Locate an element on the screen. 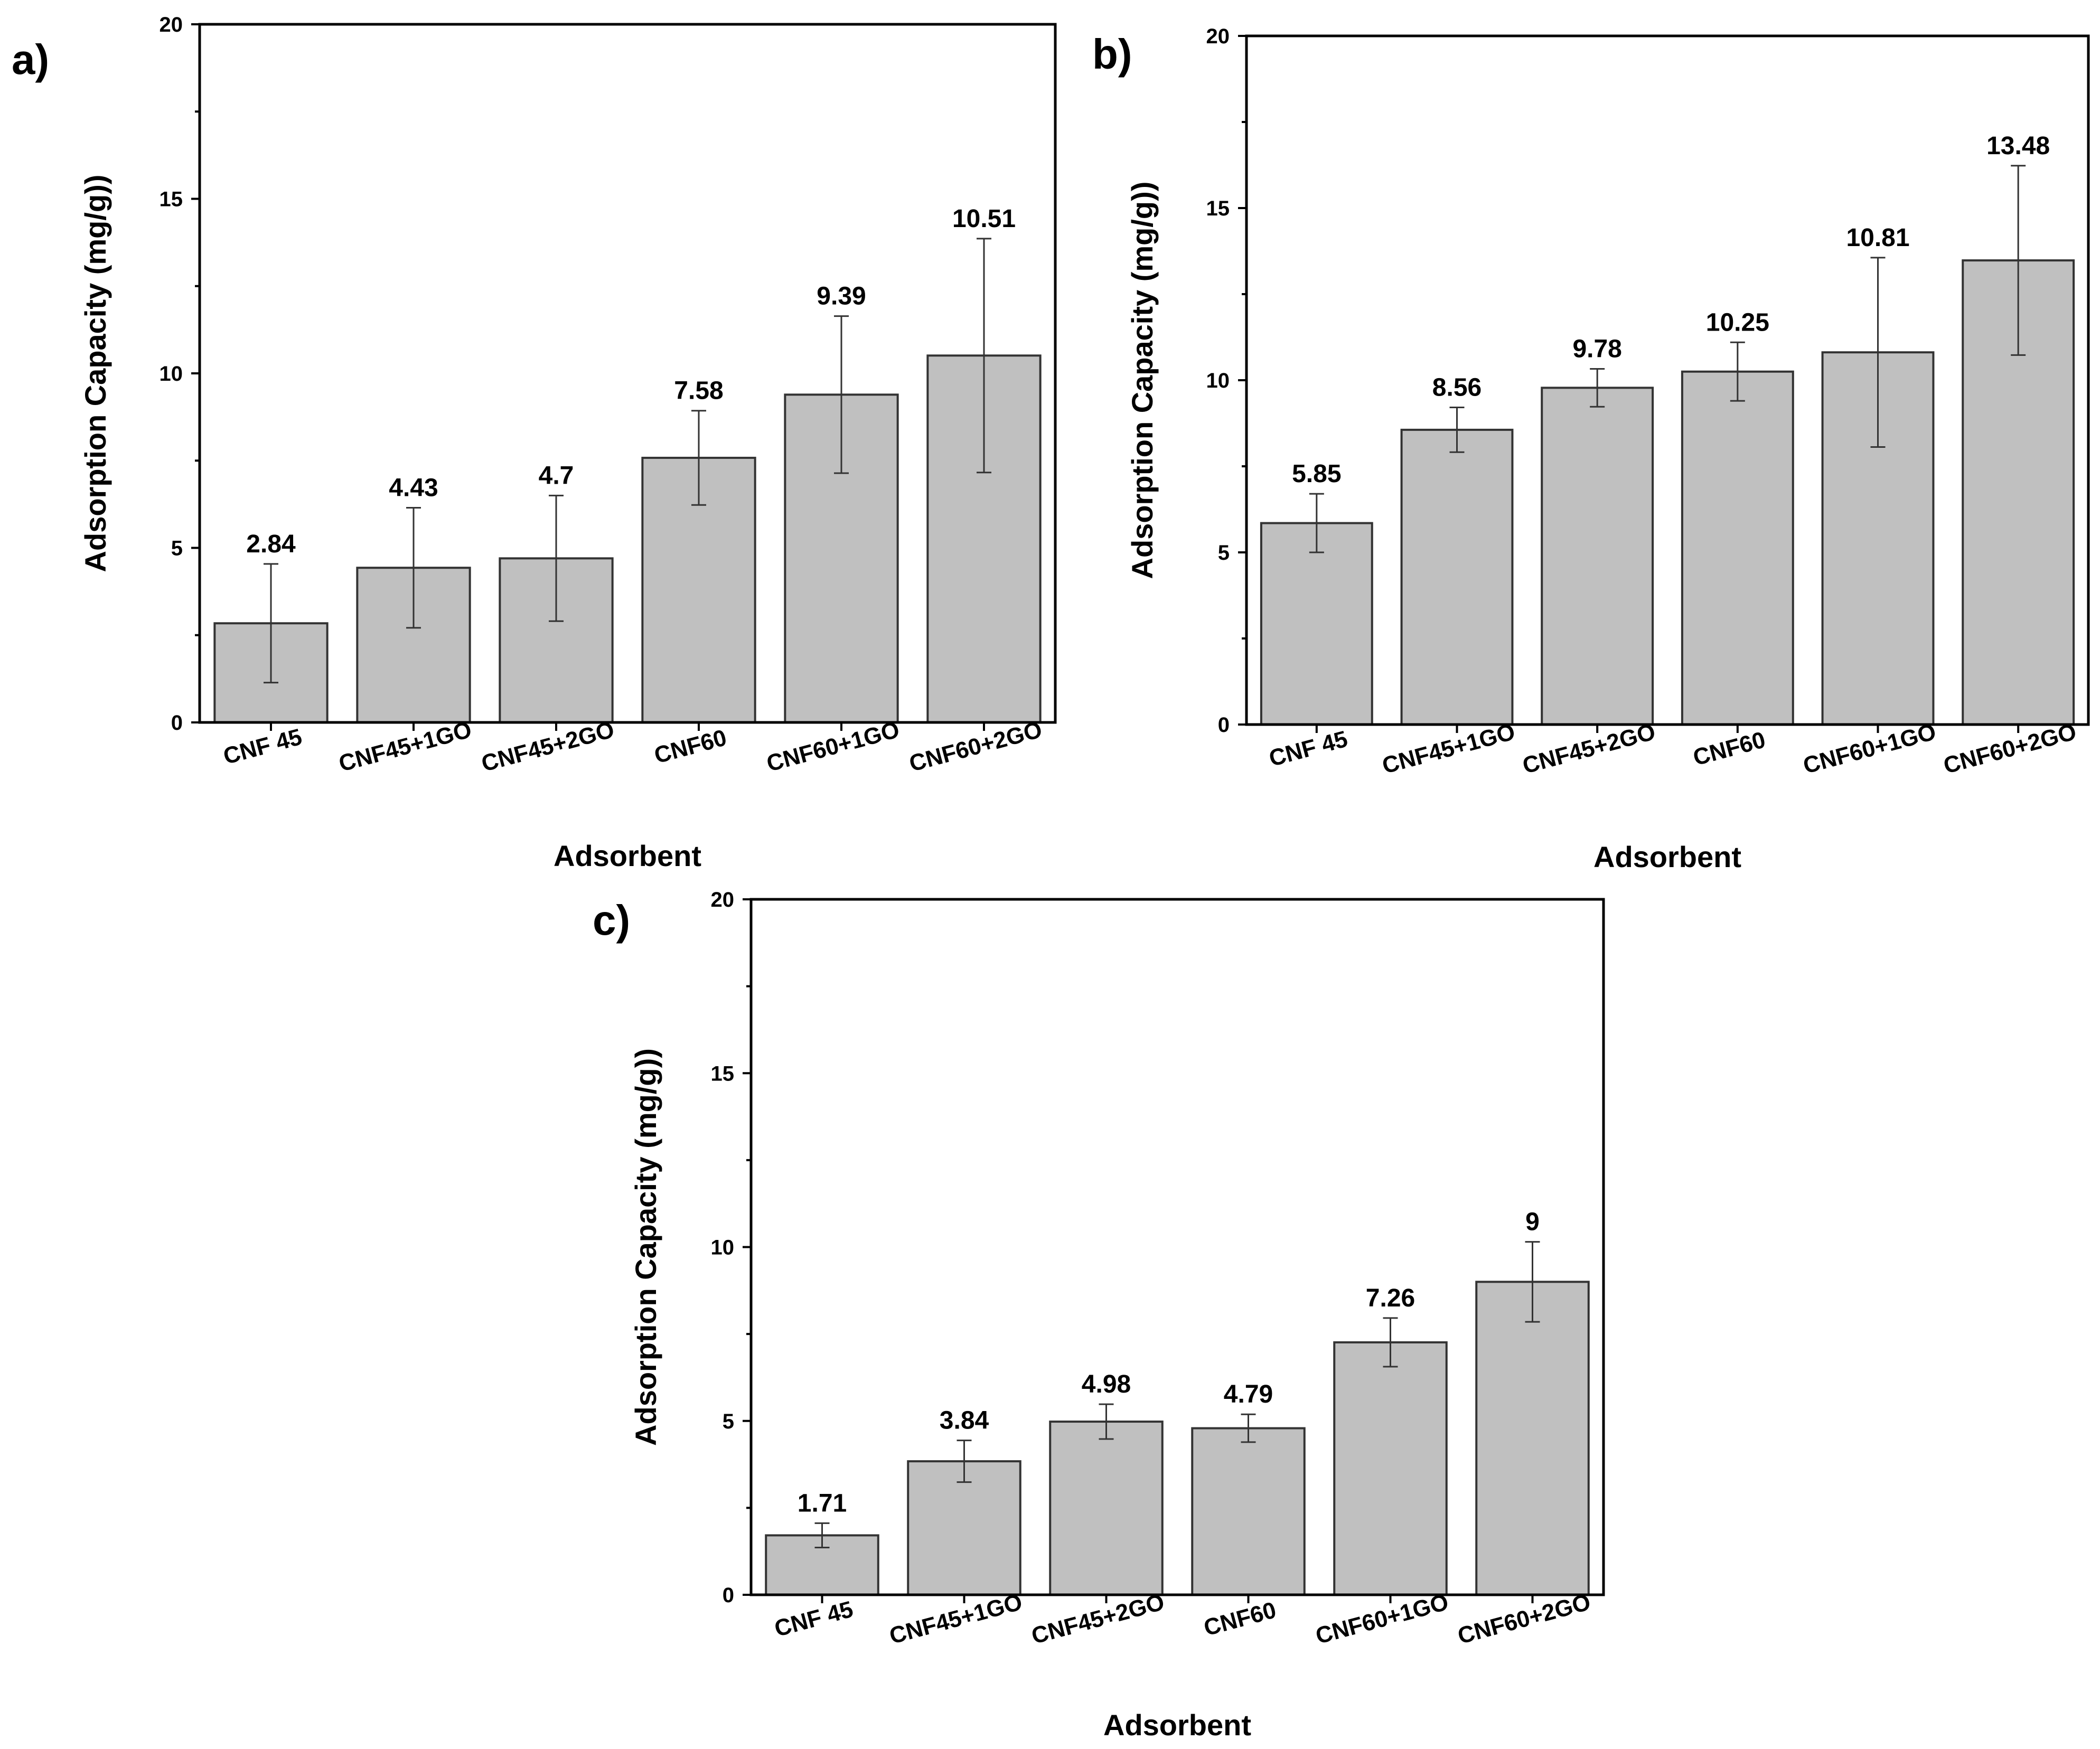 The height and width of the screenshot is (1749, 2100). panel-label: a) is located at coordinates (30, 59).